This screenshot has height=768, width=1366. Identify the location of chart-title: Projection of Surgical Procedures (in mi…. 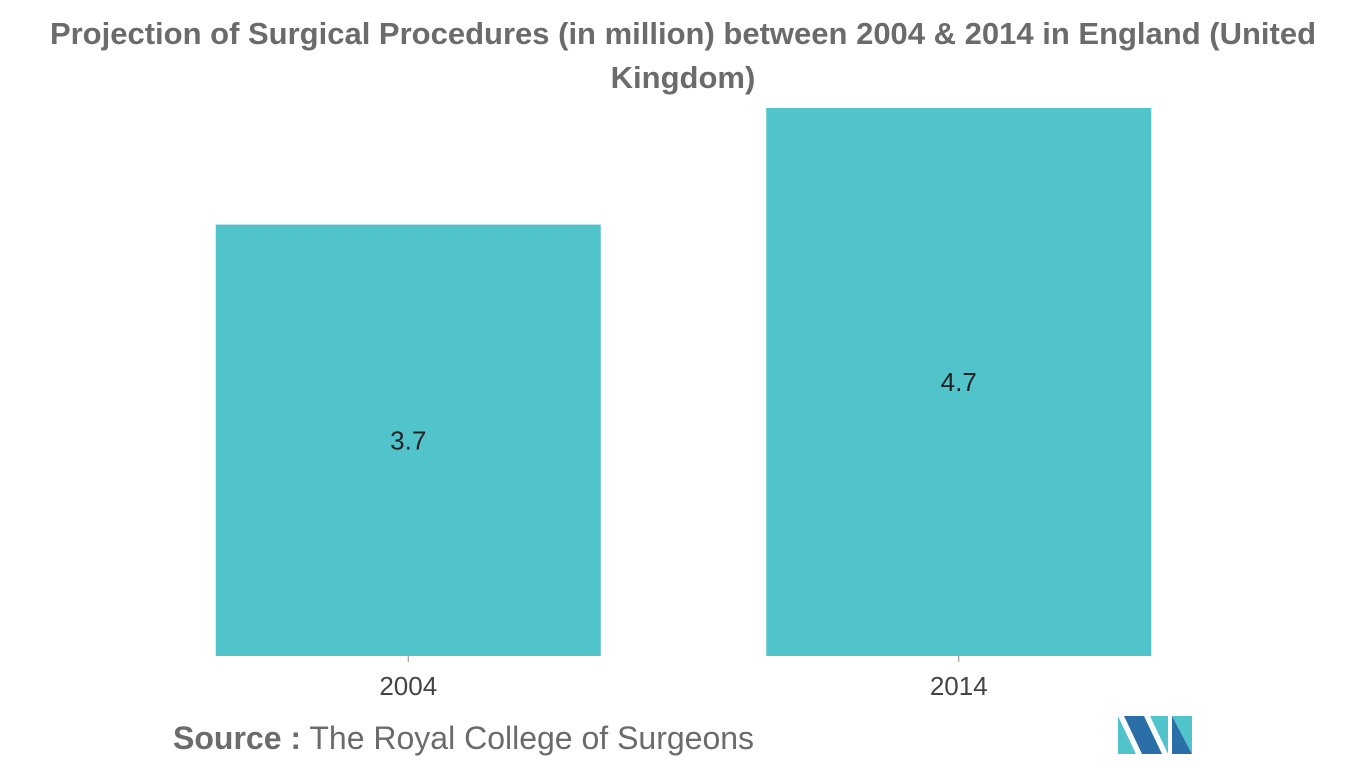
(683, 55).